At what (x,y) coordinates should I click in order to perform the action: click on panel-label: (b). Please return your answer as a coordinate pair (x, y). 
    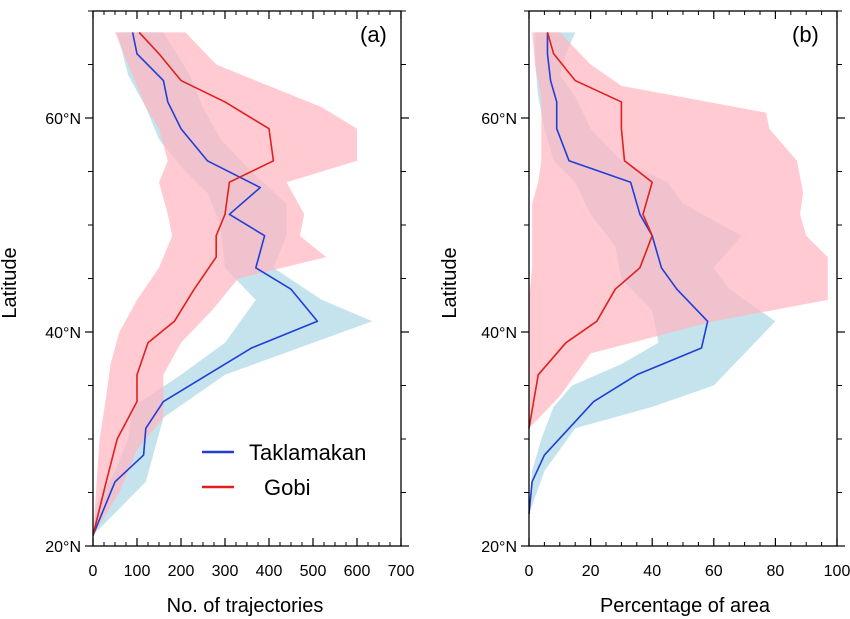
    Looking at the image, I should click on (805, 34).